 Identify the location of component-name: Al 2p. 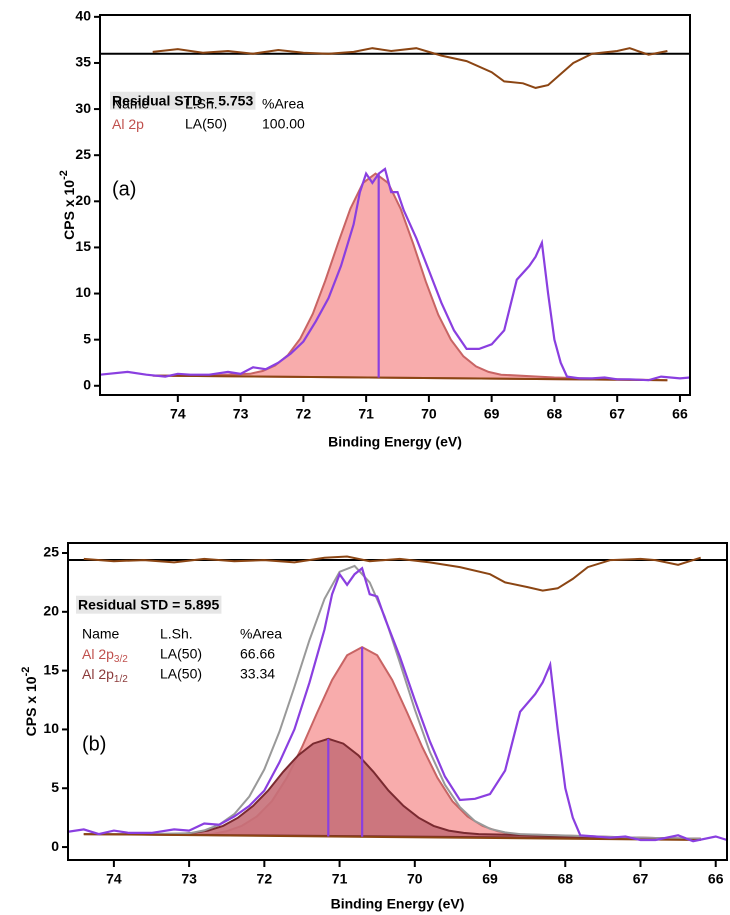
(128, 124).